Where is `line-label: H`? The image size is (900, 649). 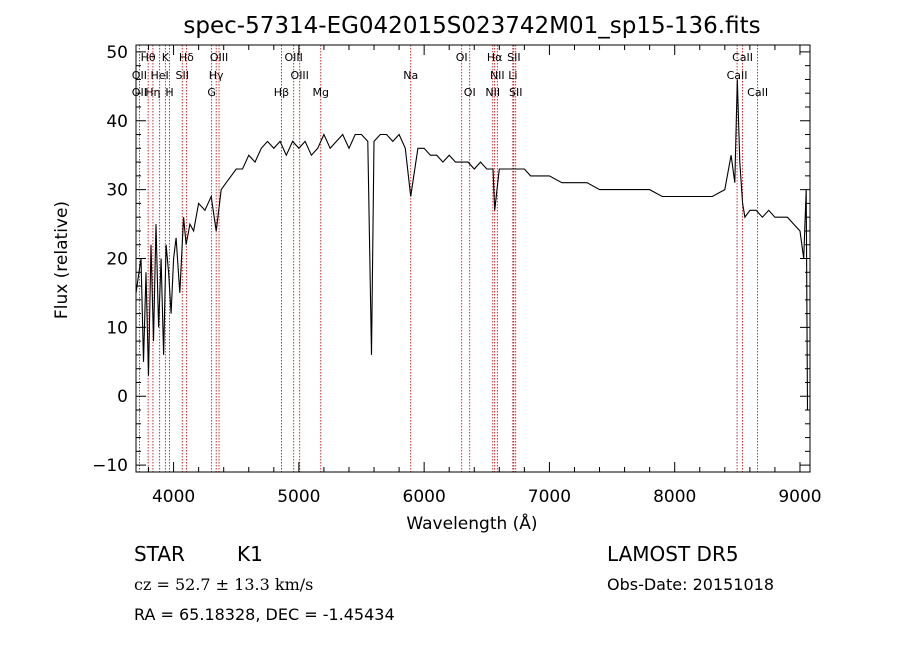
line-label: H is located at coordinates (169, 92).